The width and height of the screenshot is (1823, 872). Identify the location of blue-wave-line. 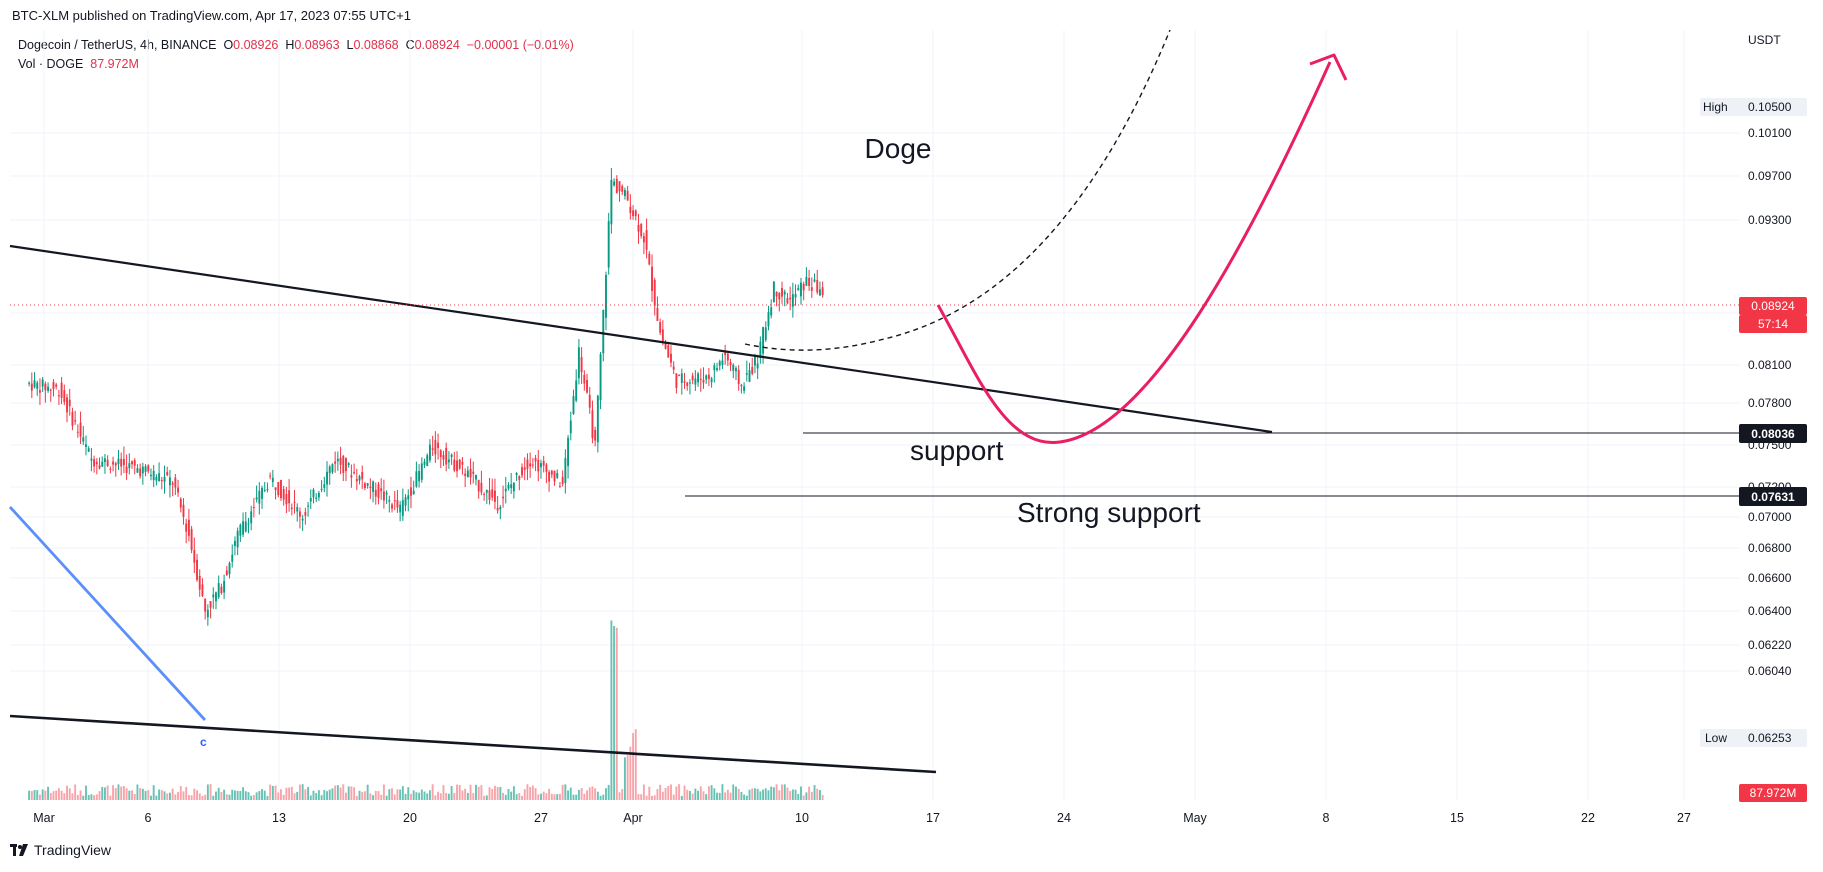
(107, 613).